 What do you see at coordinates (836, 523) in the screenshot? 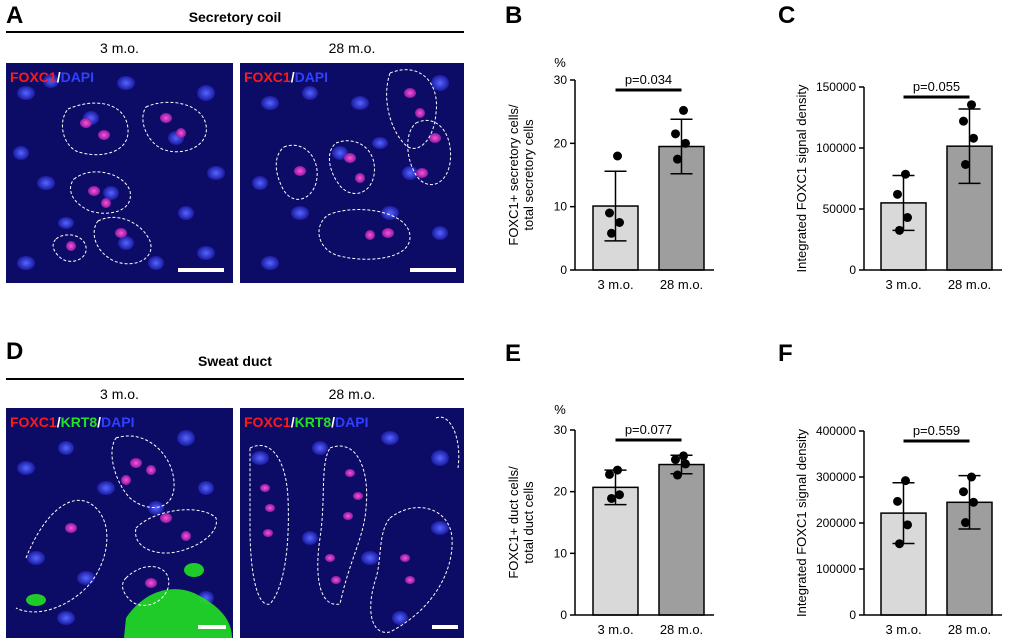
I see `chart-f-tick-label: 200000` at bounding box center [836, 523].